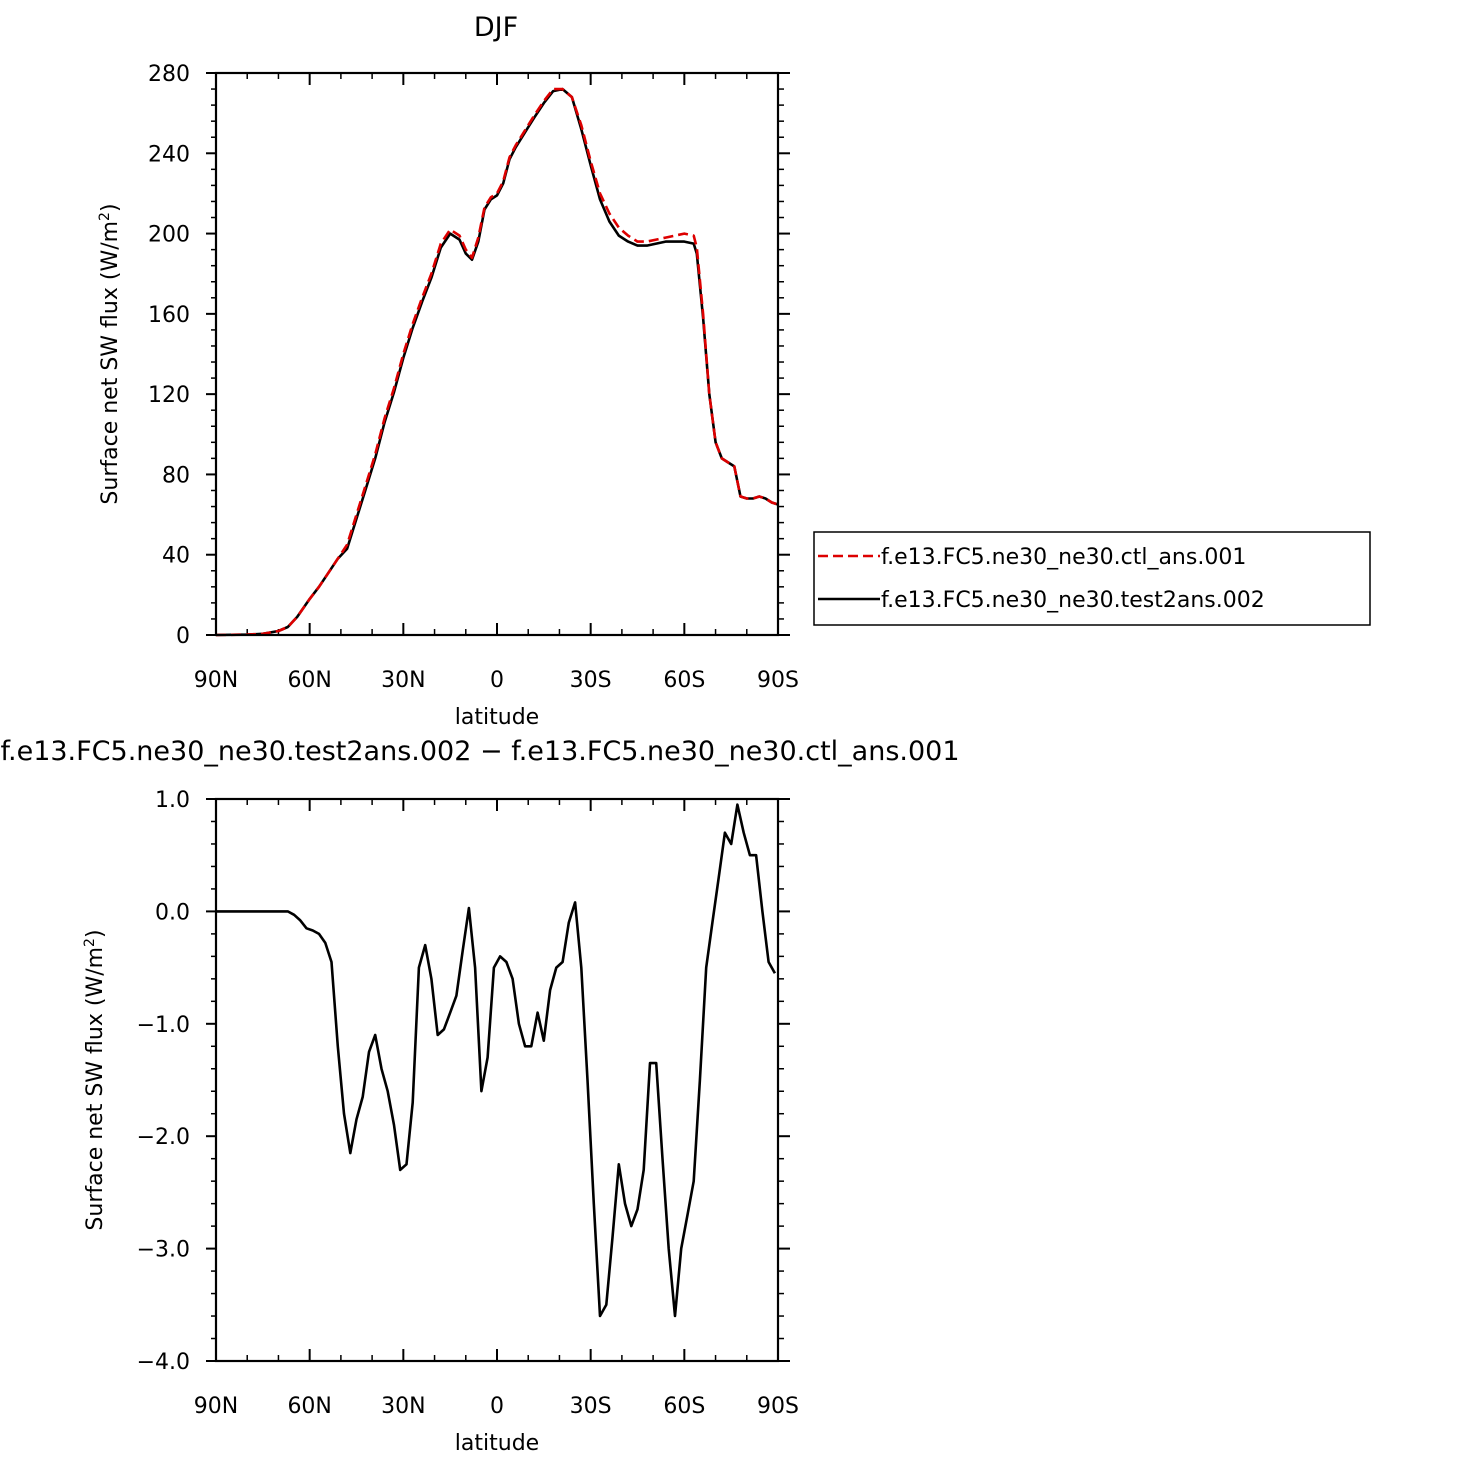  What do you see at coordinates (497, 1406) in the screenshot?
I see `bottom-x-tick-label: 0` at bounding box center [497, 1406].